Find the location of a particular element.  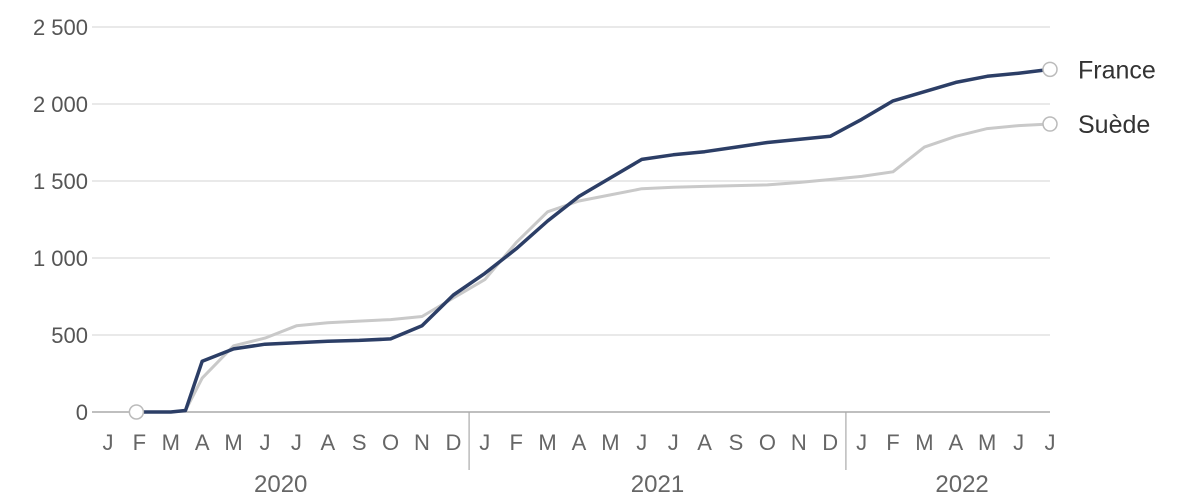

x-axis-years: 2020 2021 2022 is located at coordinates (621, 484).